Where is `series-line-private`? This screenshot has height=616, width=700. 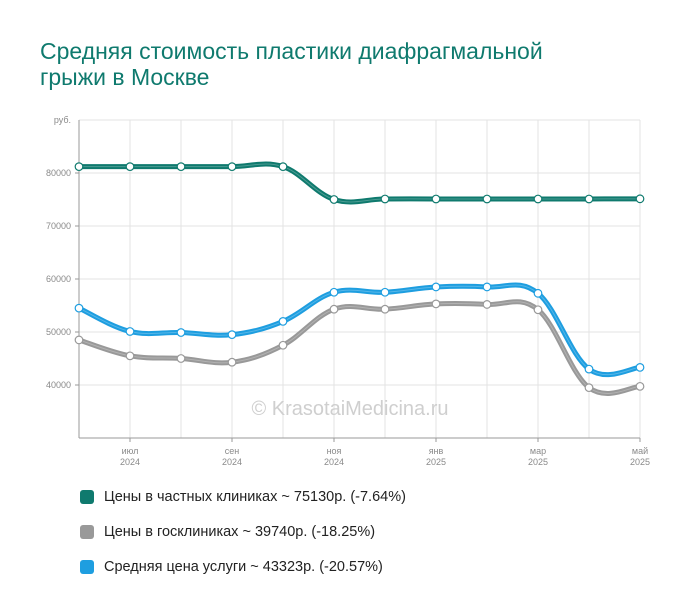 series-line-private is located at coordinates (359, 183).